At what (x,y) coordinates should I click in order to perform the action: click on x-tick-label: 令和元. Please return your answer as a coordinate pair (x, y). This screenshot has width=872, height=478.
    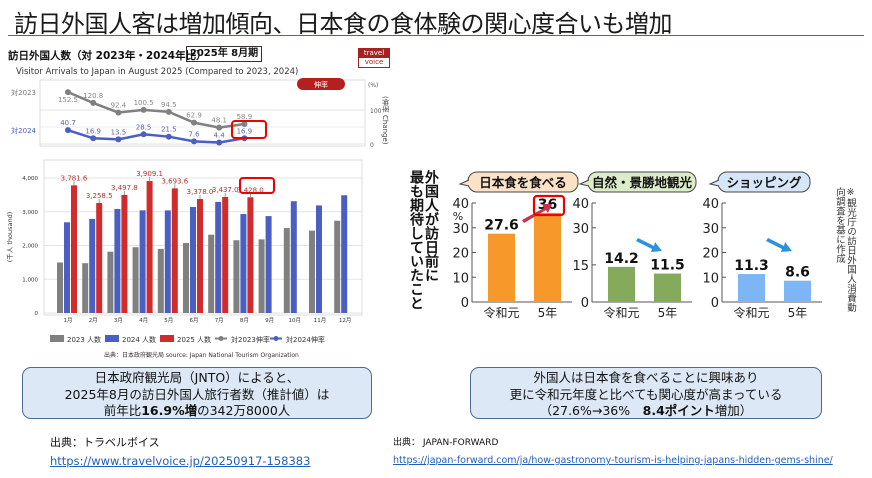
    Looking at the image, I should click on (751, 312).